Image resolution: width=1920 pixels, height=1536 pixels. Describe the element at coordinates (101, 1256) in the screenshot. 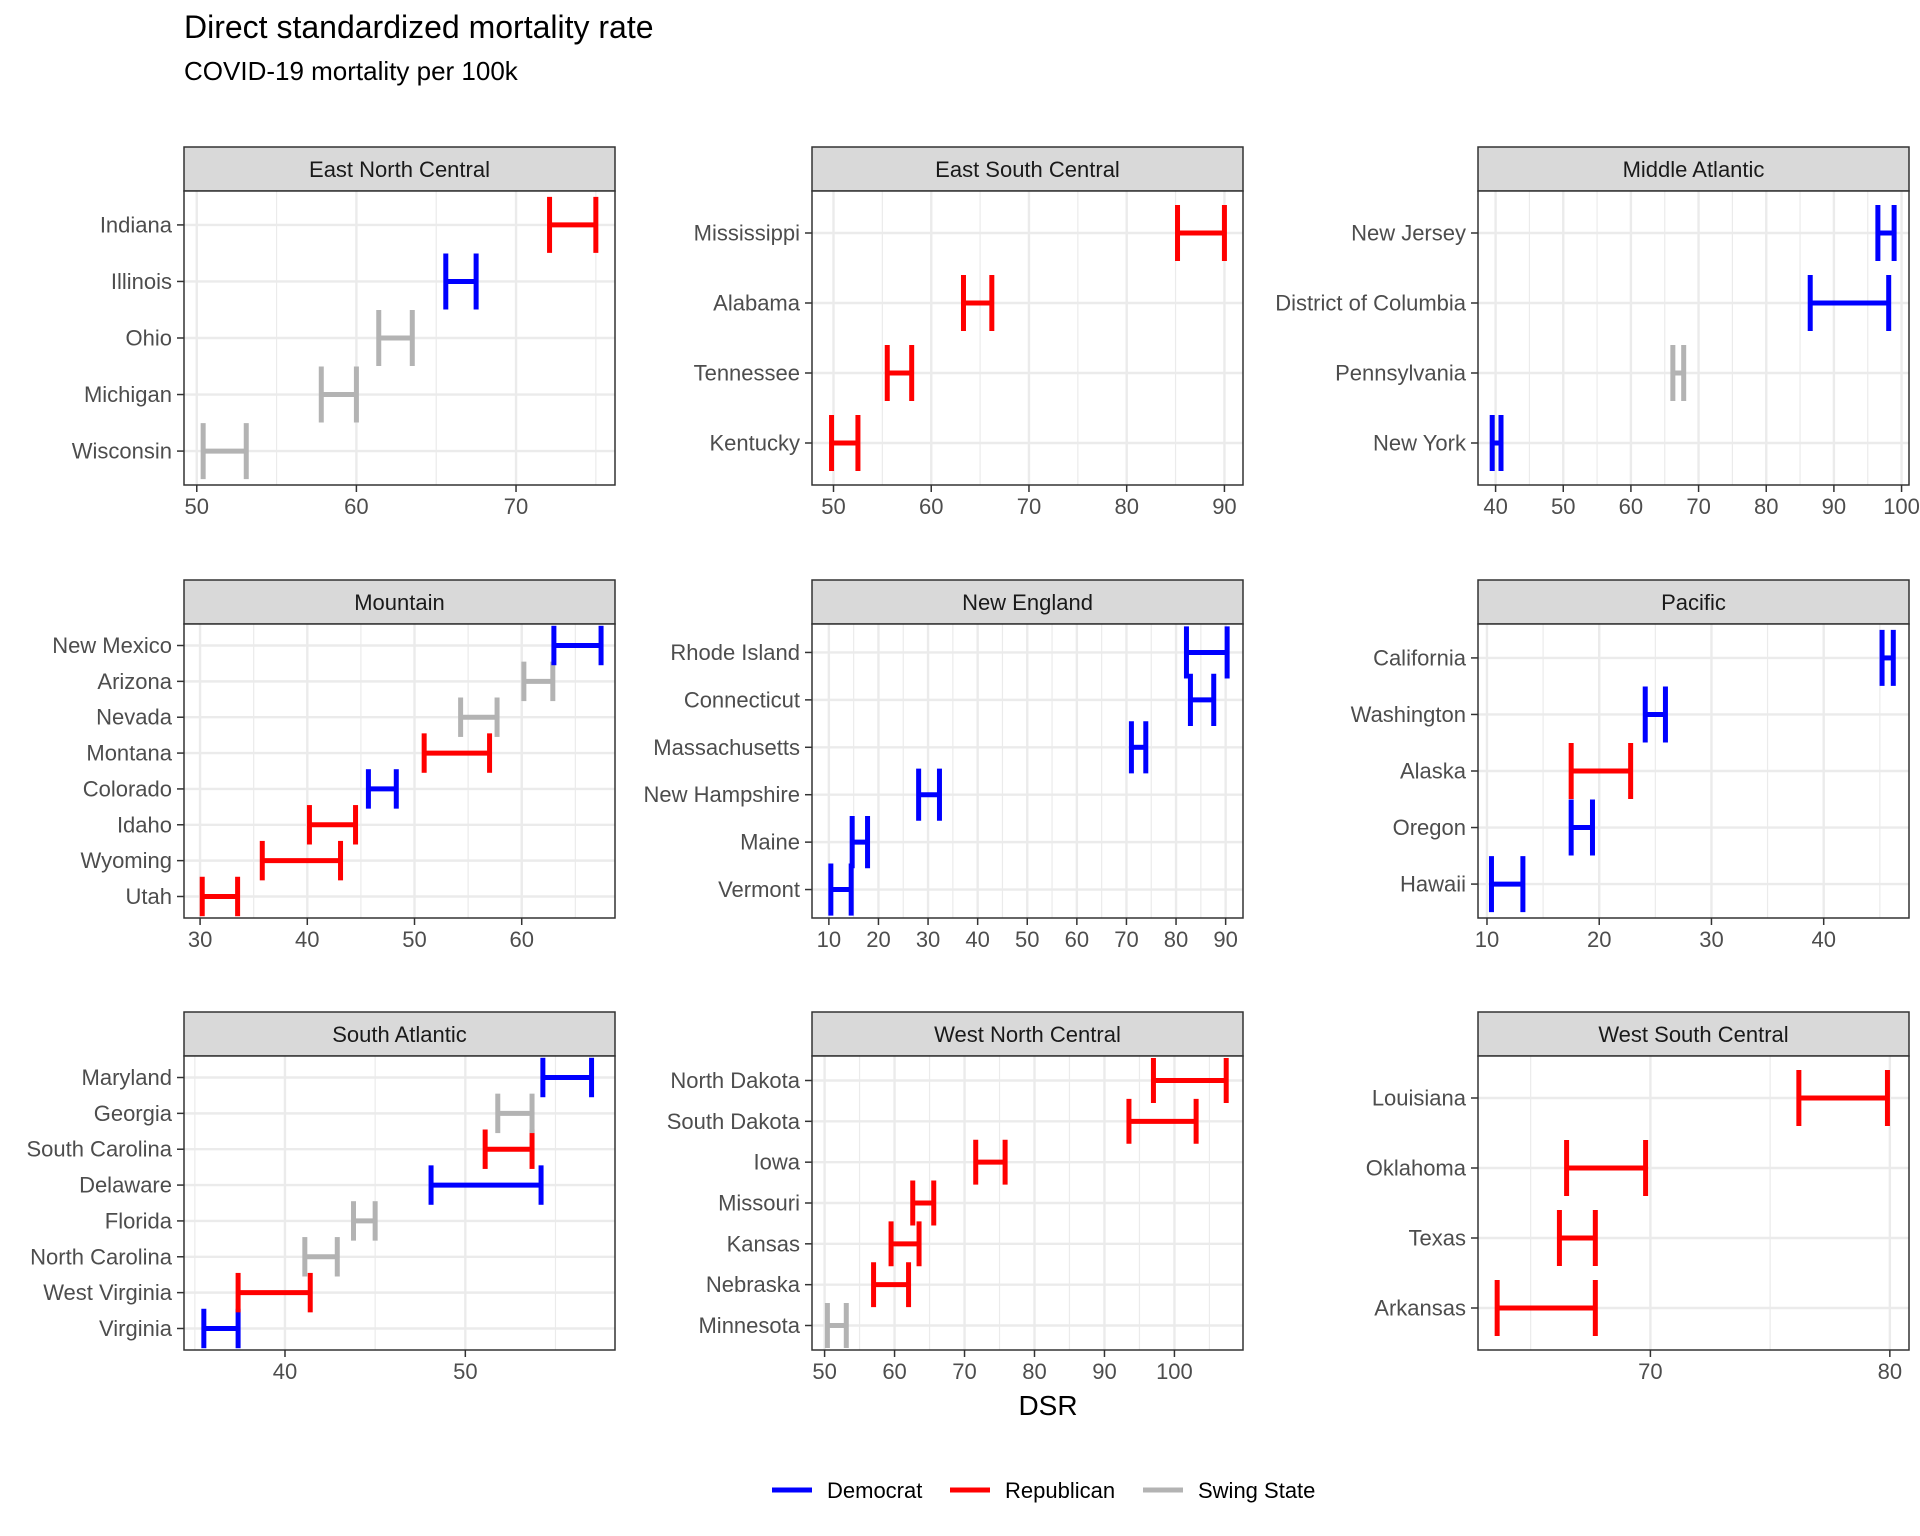

I see `y-tick-label: North Carolina` at that location.